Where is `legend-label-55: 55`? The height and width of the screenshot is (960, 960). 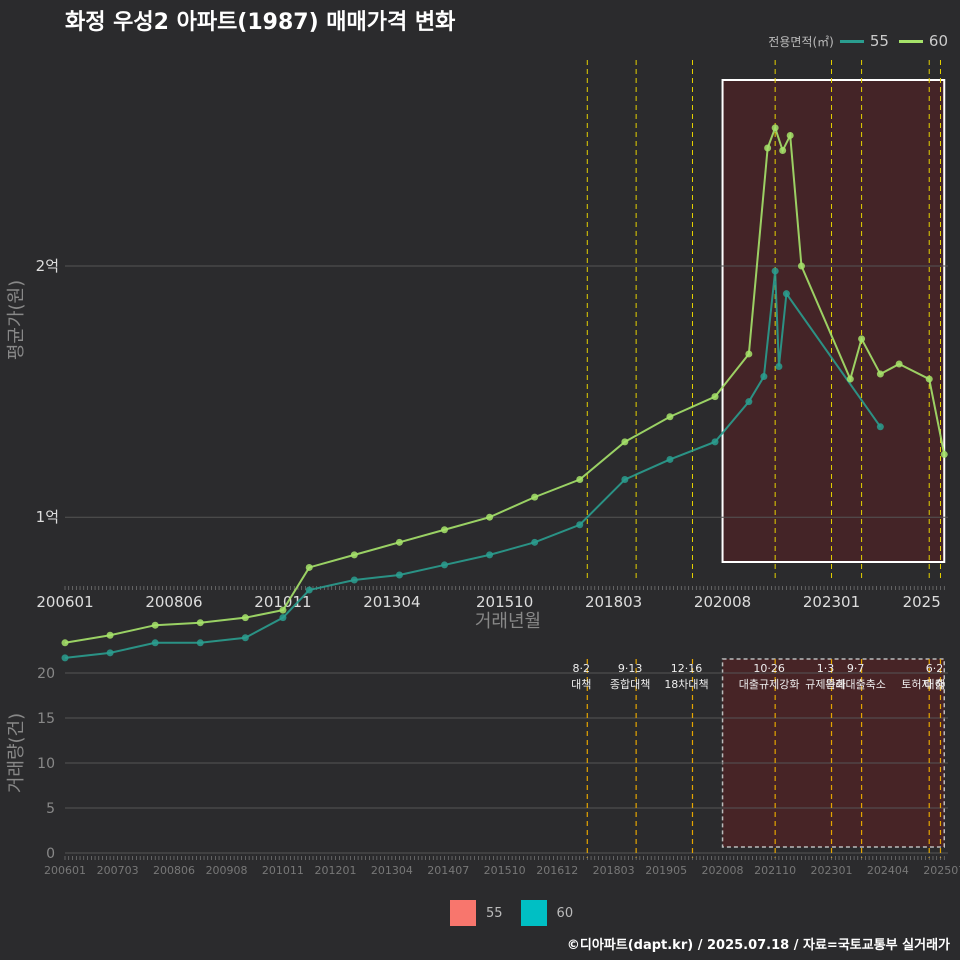 legend-label-55: 55 is located at coordinates (879, 41).